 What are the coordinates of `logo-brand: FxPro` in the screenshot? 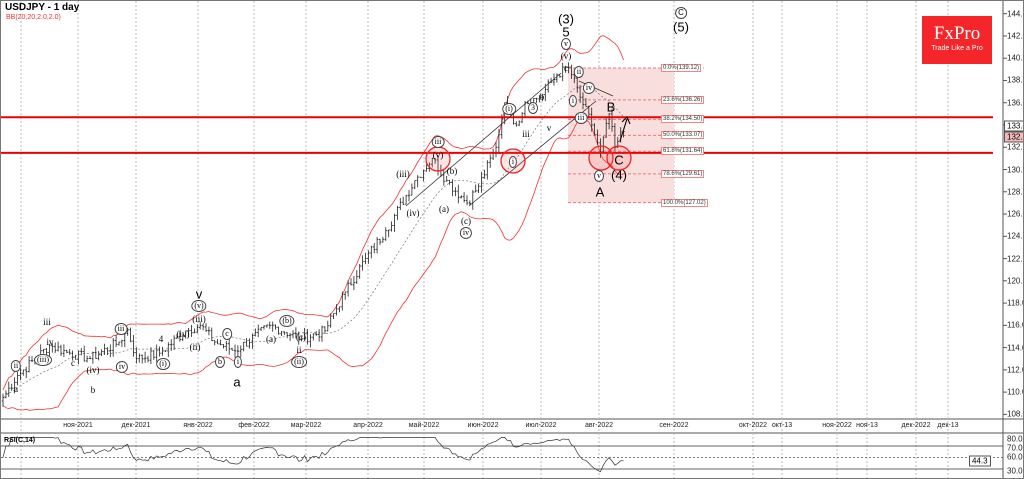 It's located at (957, 33).